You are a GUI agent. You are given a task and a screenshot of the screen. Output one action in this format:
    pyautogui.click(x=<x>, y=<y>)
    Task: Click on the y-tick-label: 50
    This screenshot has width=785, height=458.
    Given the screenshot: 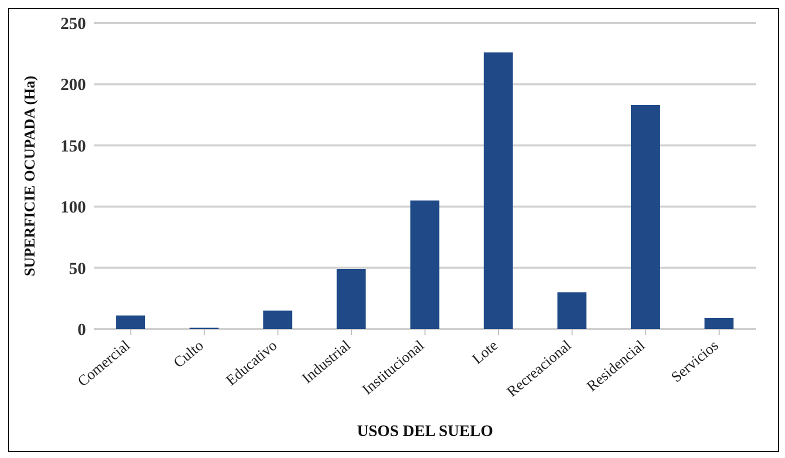 What is the action you would take?
    pyautogui.click(x=77, y=268)
    